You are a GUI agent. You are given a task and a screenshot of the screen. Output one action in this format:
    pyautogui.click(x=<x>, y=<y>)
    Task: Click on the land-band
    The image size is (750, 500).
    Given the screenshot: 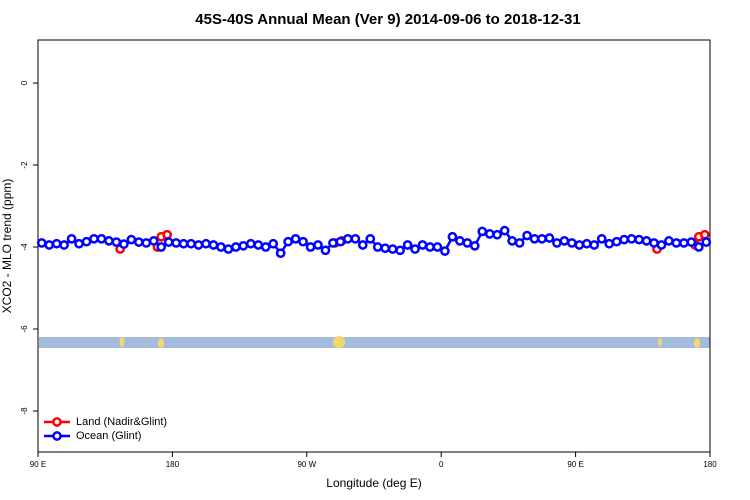 What is the action you would take?
    pyautogui.click(x=374, y=342)
    